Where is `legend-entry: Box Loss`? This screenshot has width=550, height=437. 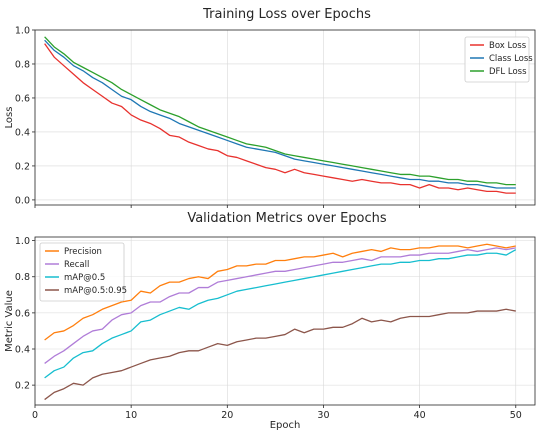 legend-entry: Box Loss is located at coordinates (508, 46).